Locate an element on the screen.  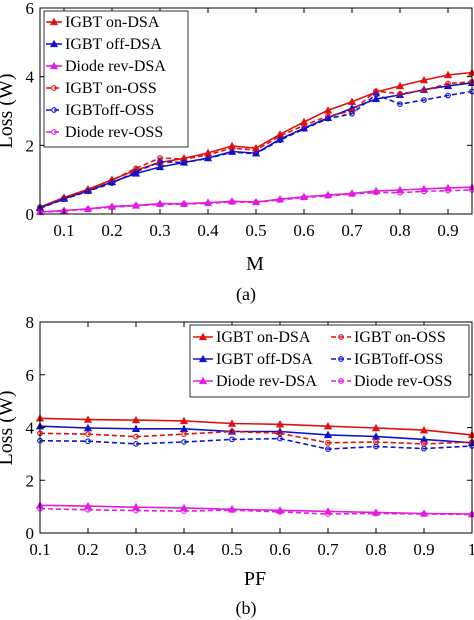
panel-b-series-igbt-off-dsa is located at coordinates (254, 433).